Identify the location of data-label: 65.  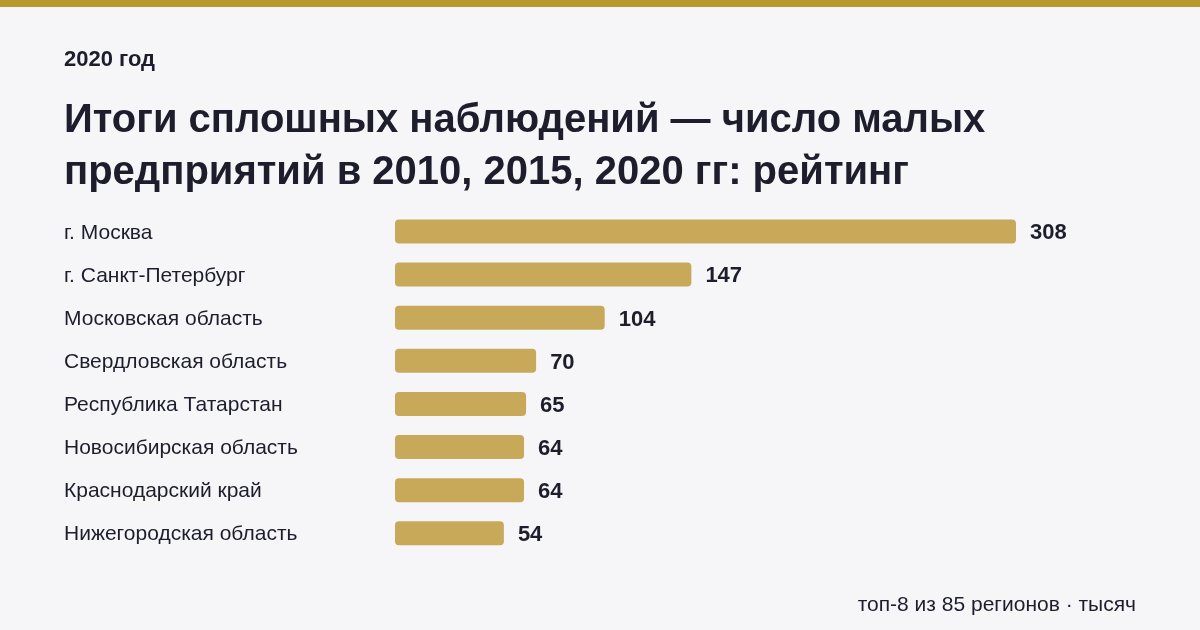
(552, 404).